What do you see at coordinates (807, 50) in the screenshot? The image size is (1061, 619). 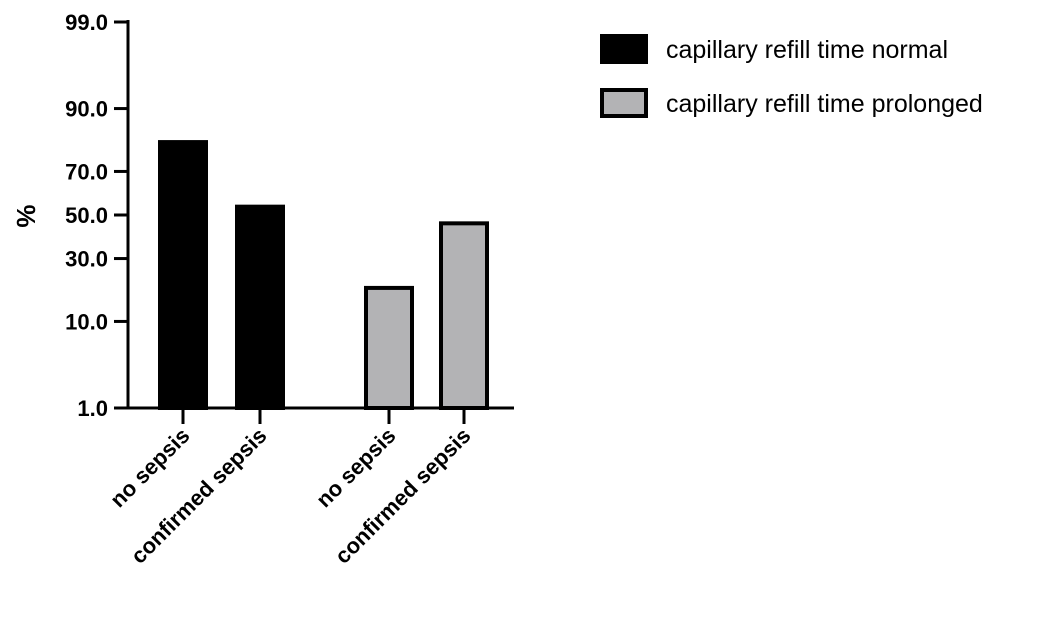 I see `legend-label: capillary refill time normal` at bounding box center [807, 50].